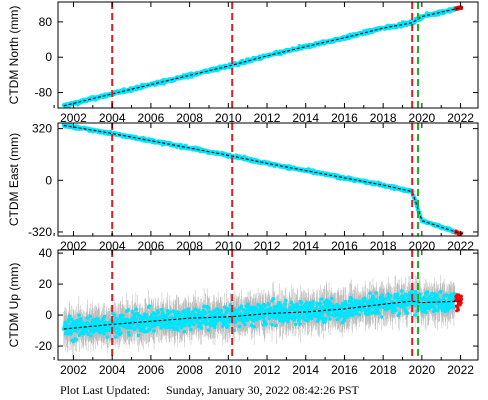 The width and height of the screenshot is (488, 400). Describe the element at coordinates (383, 118) in the screenshot. I see `x-tick-label: 2018` at that location.